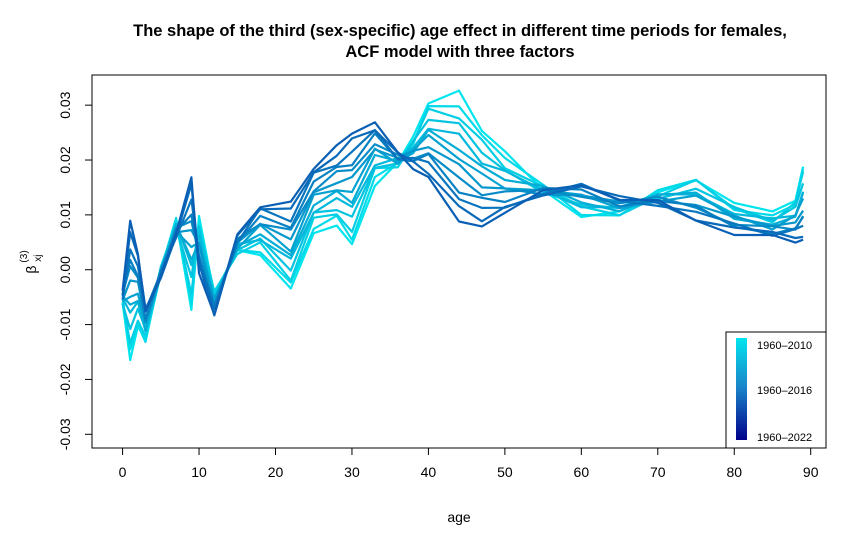  Describe the element at coordinates (276, 472) in the screenshot. I see `x-tick-label: 20` at that location.